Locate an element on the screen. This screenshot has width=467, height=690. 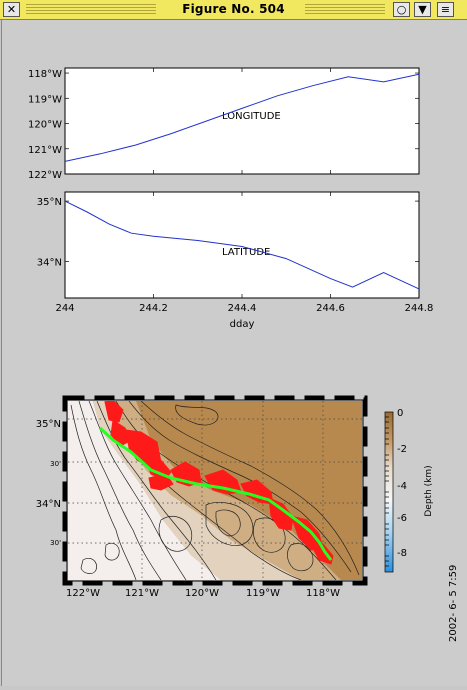
close-button: ✕ is located at coordinates (11, 9).